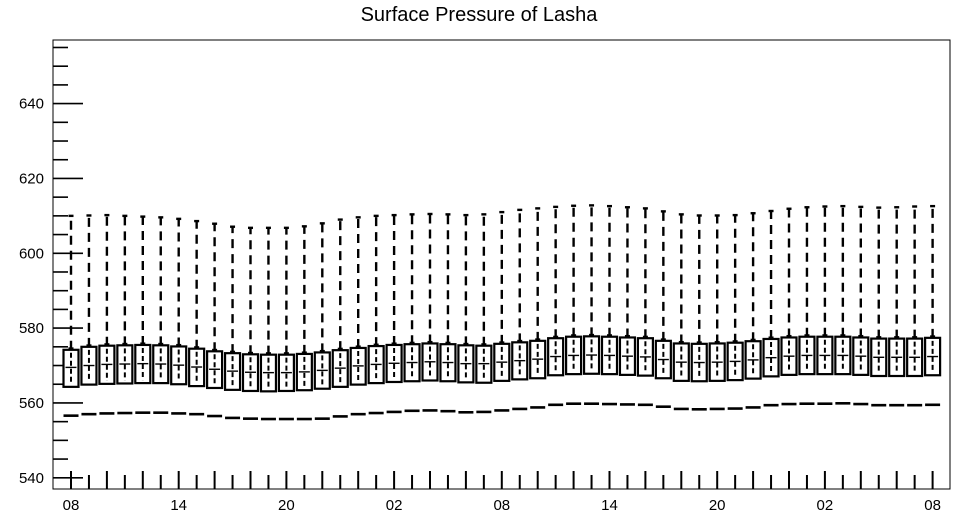 The image size is (958, 518). I want to click on y-tick-label: 580, so click(31, 328).